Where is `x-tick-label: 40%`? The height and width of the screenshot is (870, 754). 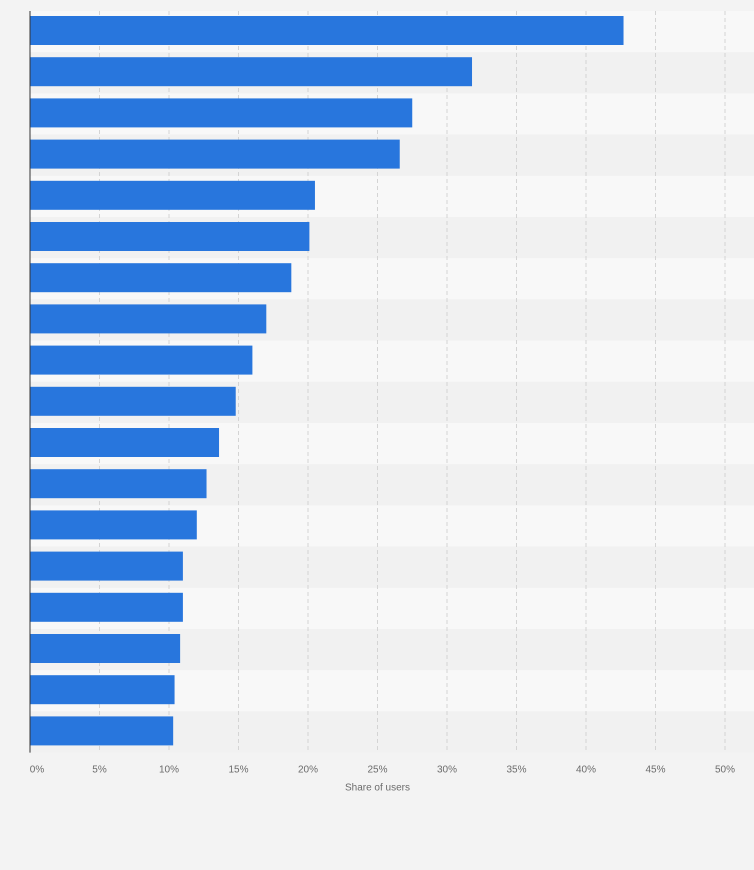 x-tick-label: 40% is located at coordinates (586, 770).